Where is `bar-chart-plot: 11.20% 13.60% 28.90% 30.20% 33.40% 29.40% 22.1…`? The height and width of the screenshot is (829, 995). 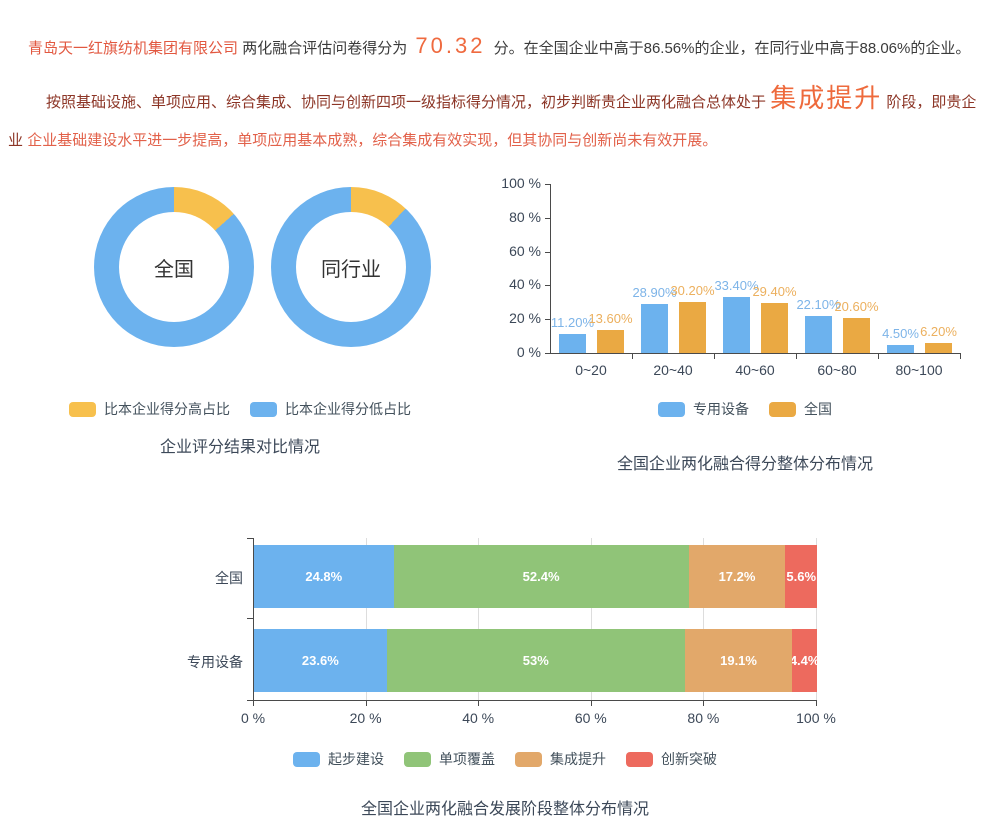 bar-chart-plot: 11.20% 13.60% 28.90% 30.20% 33.40% 29.40% 22.1… is located at coordinates (755, 268).